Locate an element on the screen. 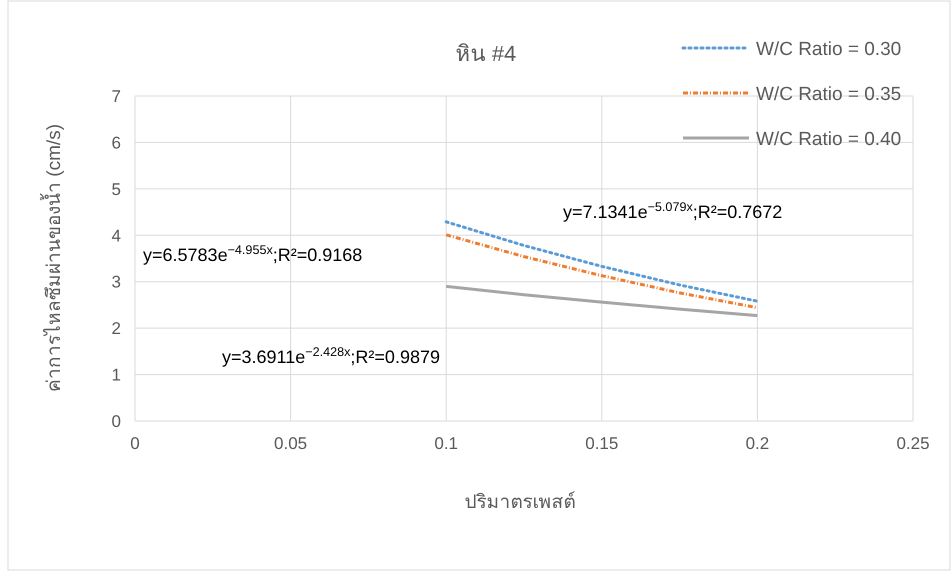 The image size is (952, 572). annotation: y=3.6911e$^{−2.428x}$;R²=0.9879 is located at coordinates (331, 356).